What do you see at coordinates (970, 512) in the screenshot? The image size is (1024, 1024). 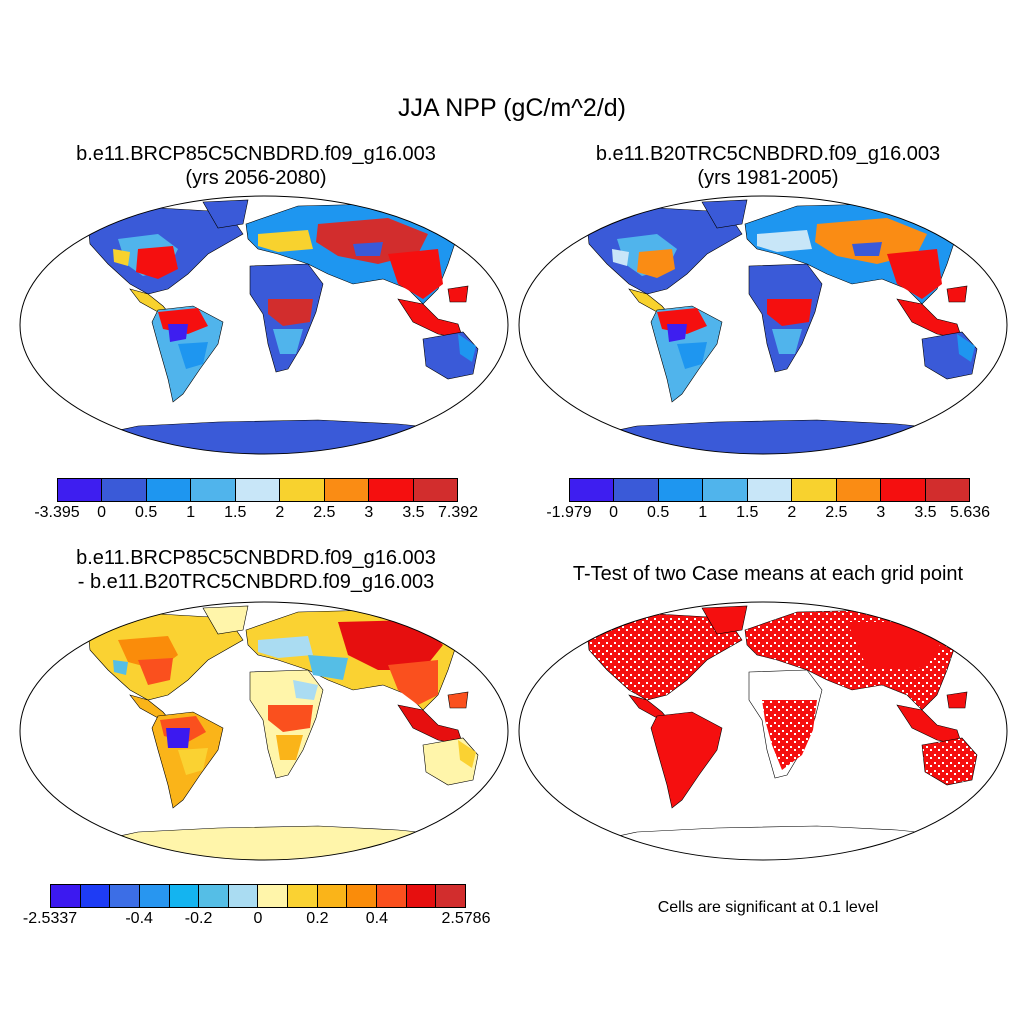 I see `colorbar-tick-label: 5.636` at bounding box center [970, 512].